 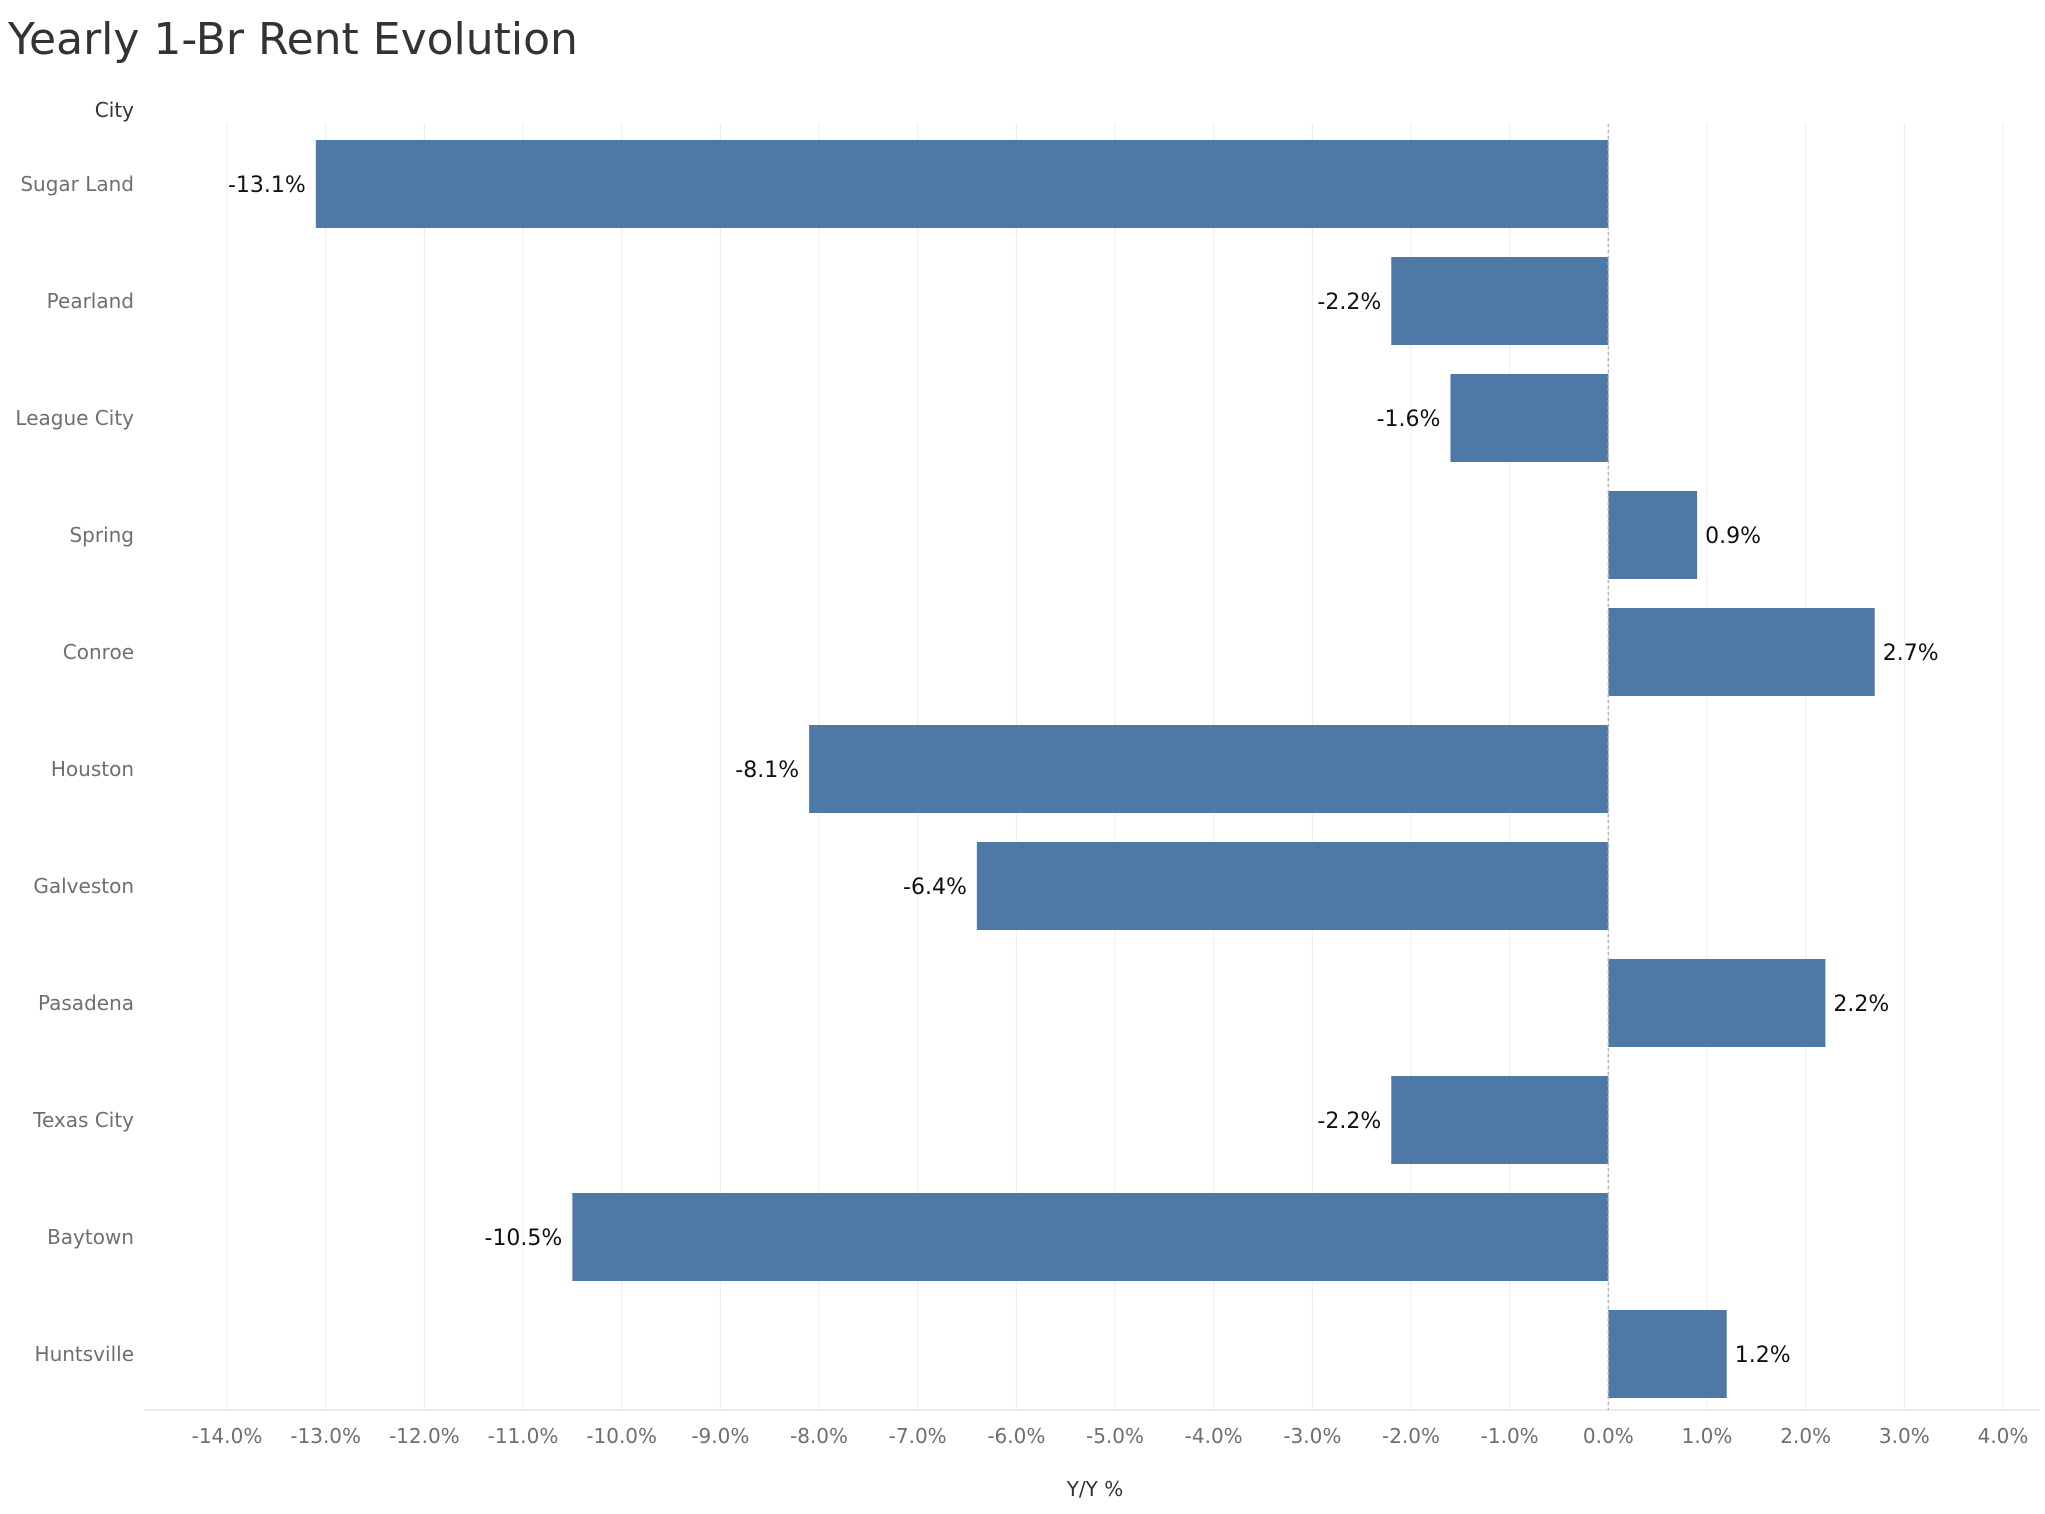 What do you see at coordinates (74, 418) in the screenshot?
I see `category-label: League City` at bounding box center [74, 418].